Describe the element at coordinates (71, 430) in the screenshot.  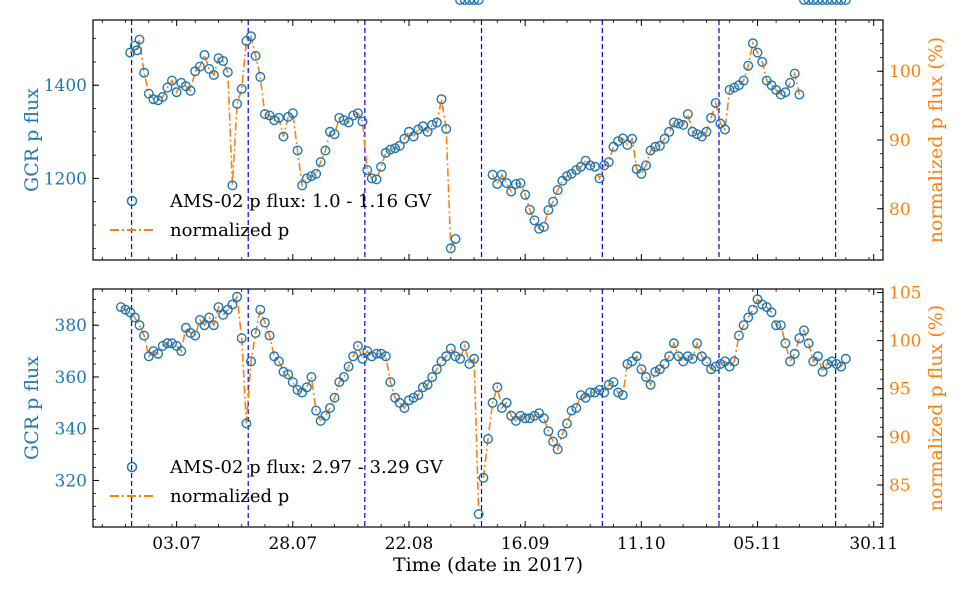
I see `bottom-y-tick-label-340: 340` at that location.